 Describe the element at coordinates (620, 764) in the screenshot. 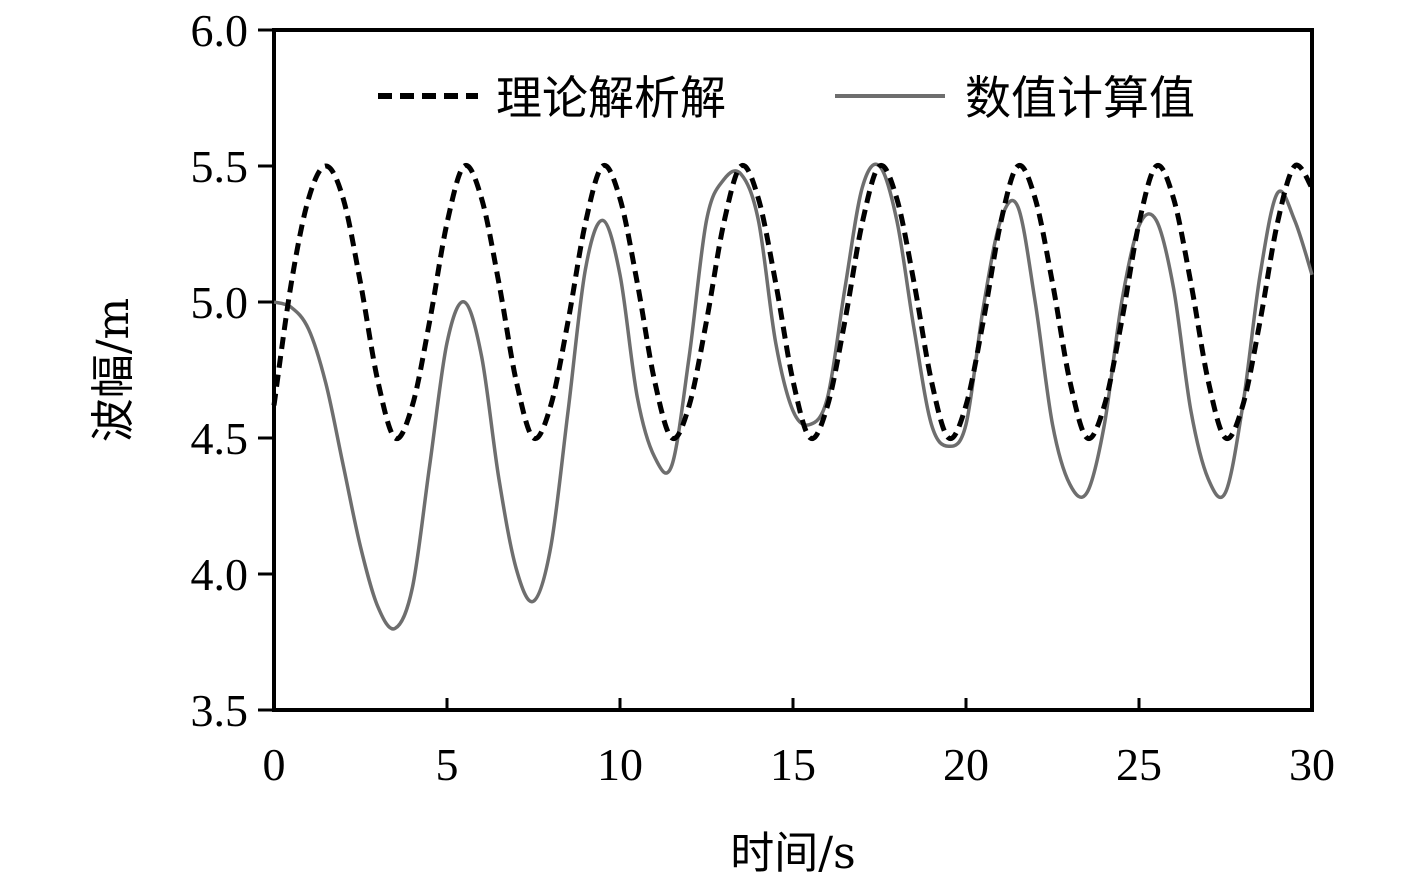

I see `x-tick-label: 10` at that location.